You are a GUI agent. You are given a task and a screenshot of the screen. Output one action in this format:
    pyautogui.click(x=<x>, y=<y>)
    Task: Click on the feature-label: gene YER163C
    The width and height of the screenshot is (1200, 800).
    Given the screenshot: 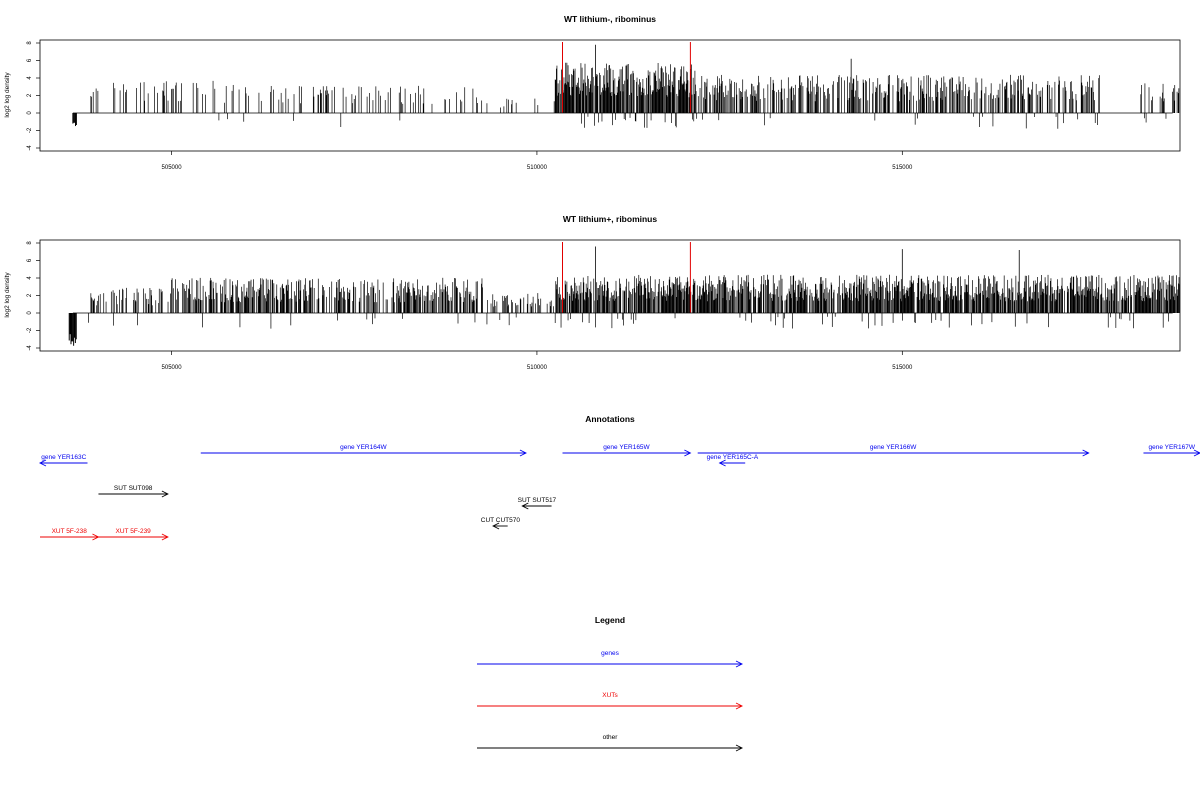 What is the action you would take?
    pyautogui.click(x=63, y=457)
    